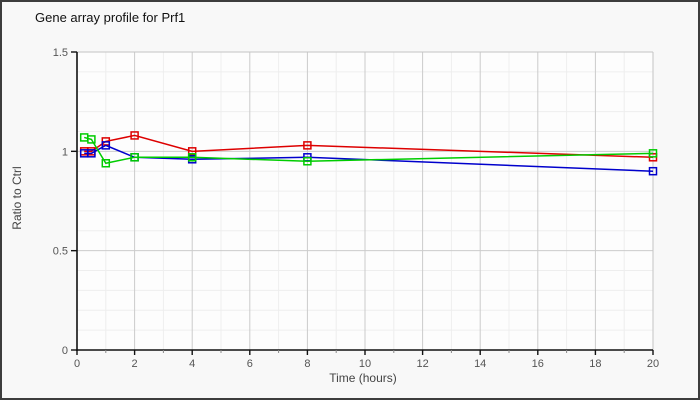 The width and height of the screenshot is (700, 400). Describe the element at coordinates (60, 252) in the screenshot. I see `y-tick-label: 0.5` at that location.